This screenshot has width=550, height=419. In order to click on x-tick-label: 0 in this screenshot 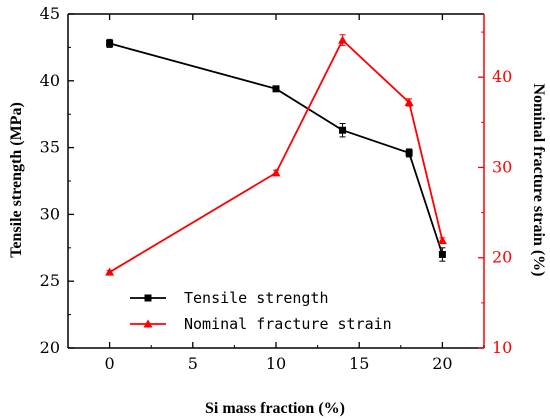, I will do `click(110, 363)`.